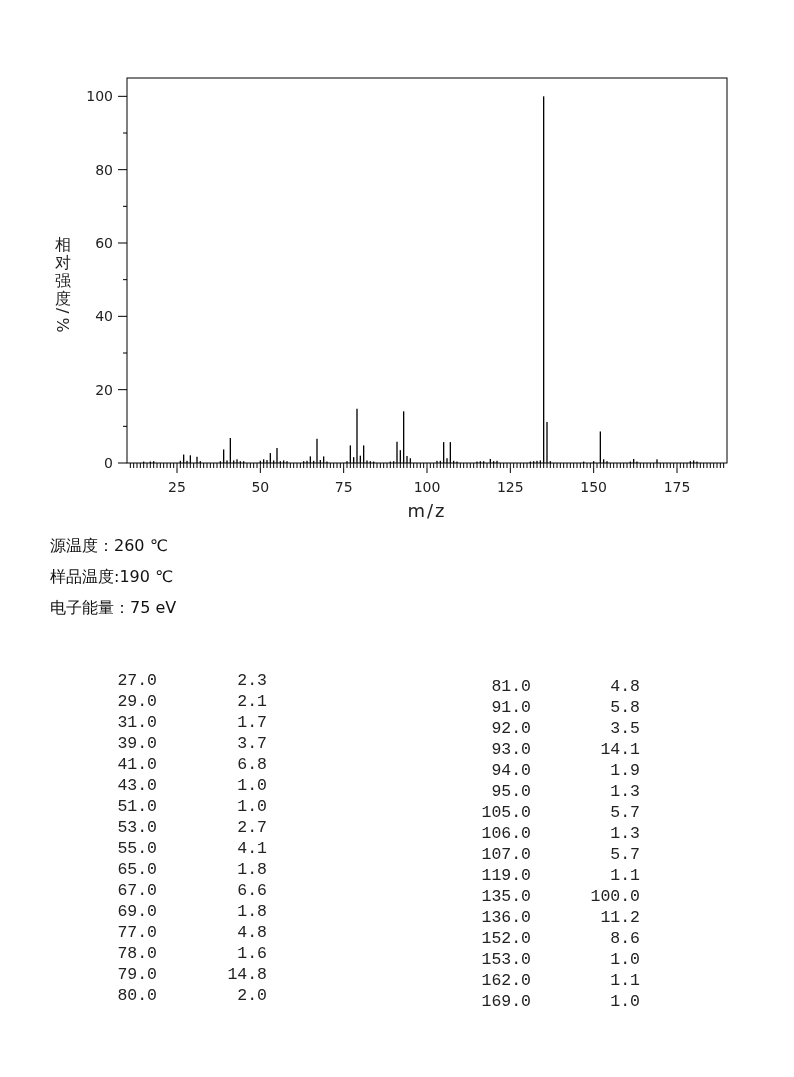  Describe the element at coordinates (511, 770) in the screenshot. I see `text: 94.0` at that location.